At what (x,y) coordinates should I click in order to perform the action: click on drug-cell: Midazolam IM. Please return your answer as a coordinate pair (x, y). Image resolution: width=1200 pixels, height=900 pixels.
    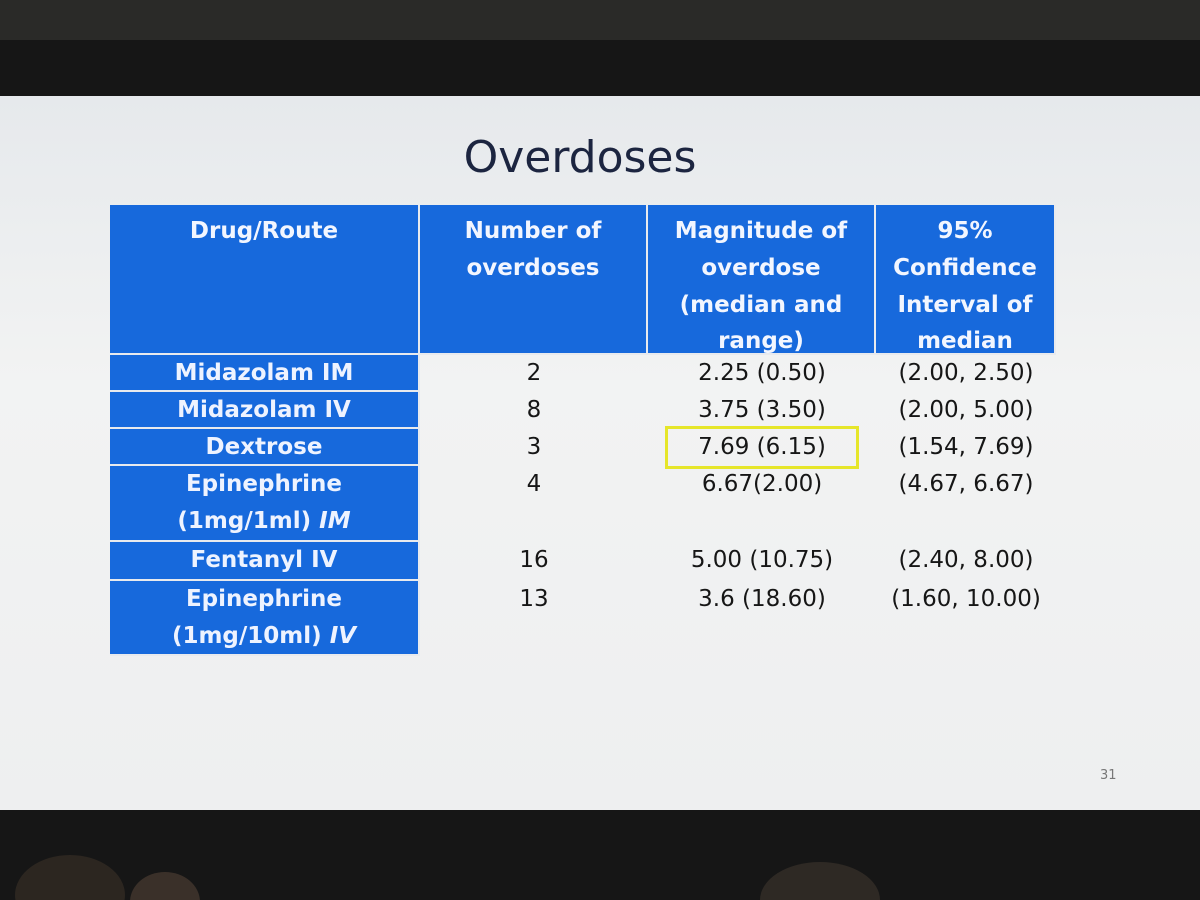
    Looking at the image, I should click on (265, 373).